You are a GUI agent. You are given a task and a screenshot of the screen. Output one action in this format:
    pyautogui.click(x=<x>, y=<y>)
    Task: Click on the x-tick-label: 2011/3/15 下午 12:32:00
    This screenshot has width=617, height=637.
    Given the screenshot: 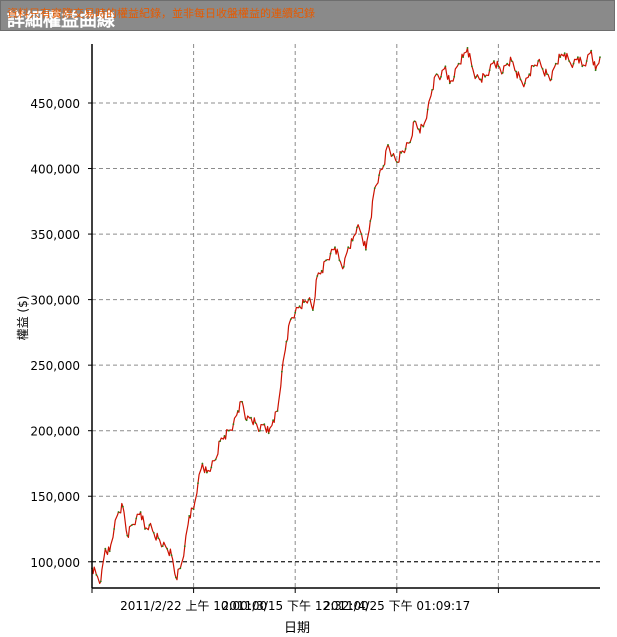 What is the action you would take?
    pyautogui.click(x=295, y=606)
    